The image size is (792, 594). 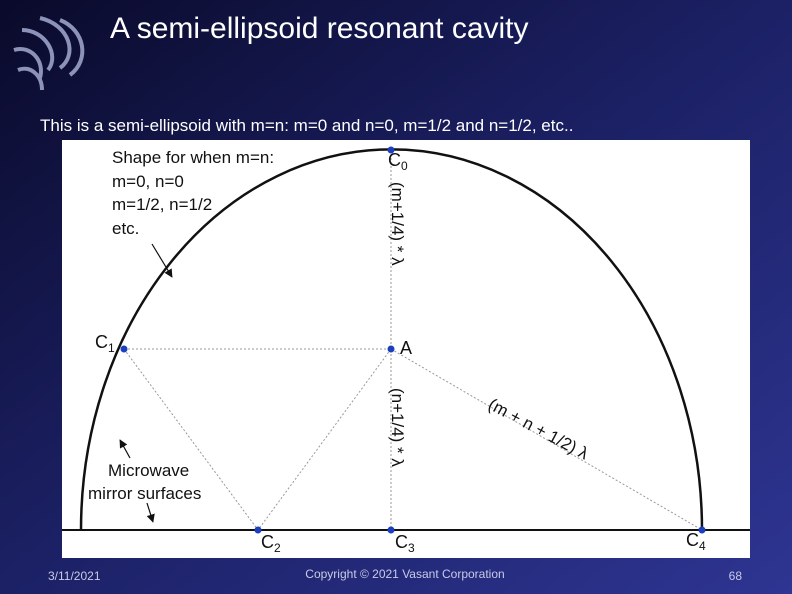 I want to click on page-number: 68, so click(x=736, y=576).